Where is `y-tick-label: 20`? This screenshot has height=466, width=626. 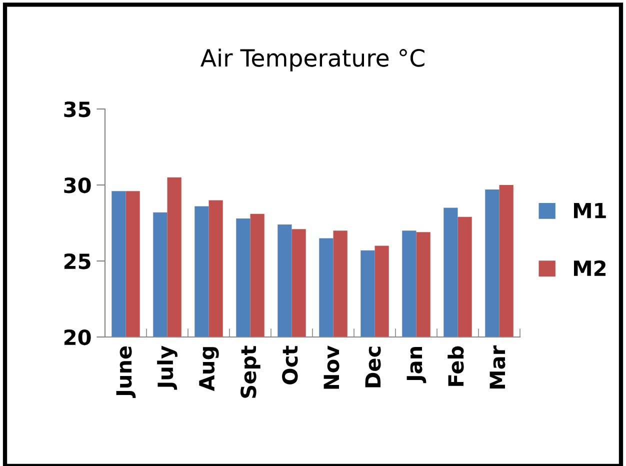 y-tick-label: 20 is located at coordinates (77, 337).